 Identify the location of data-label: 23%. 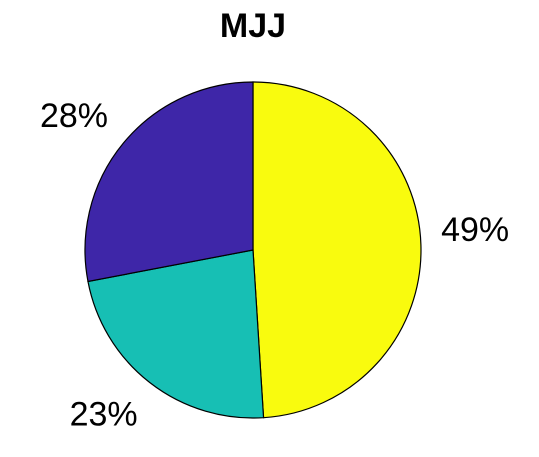
(104, 415).